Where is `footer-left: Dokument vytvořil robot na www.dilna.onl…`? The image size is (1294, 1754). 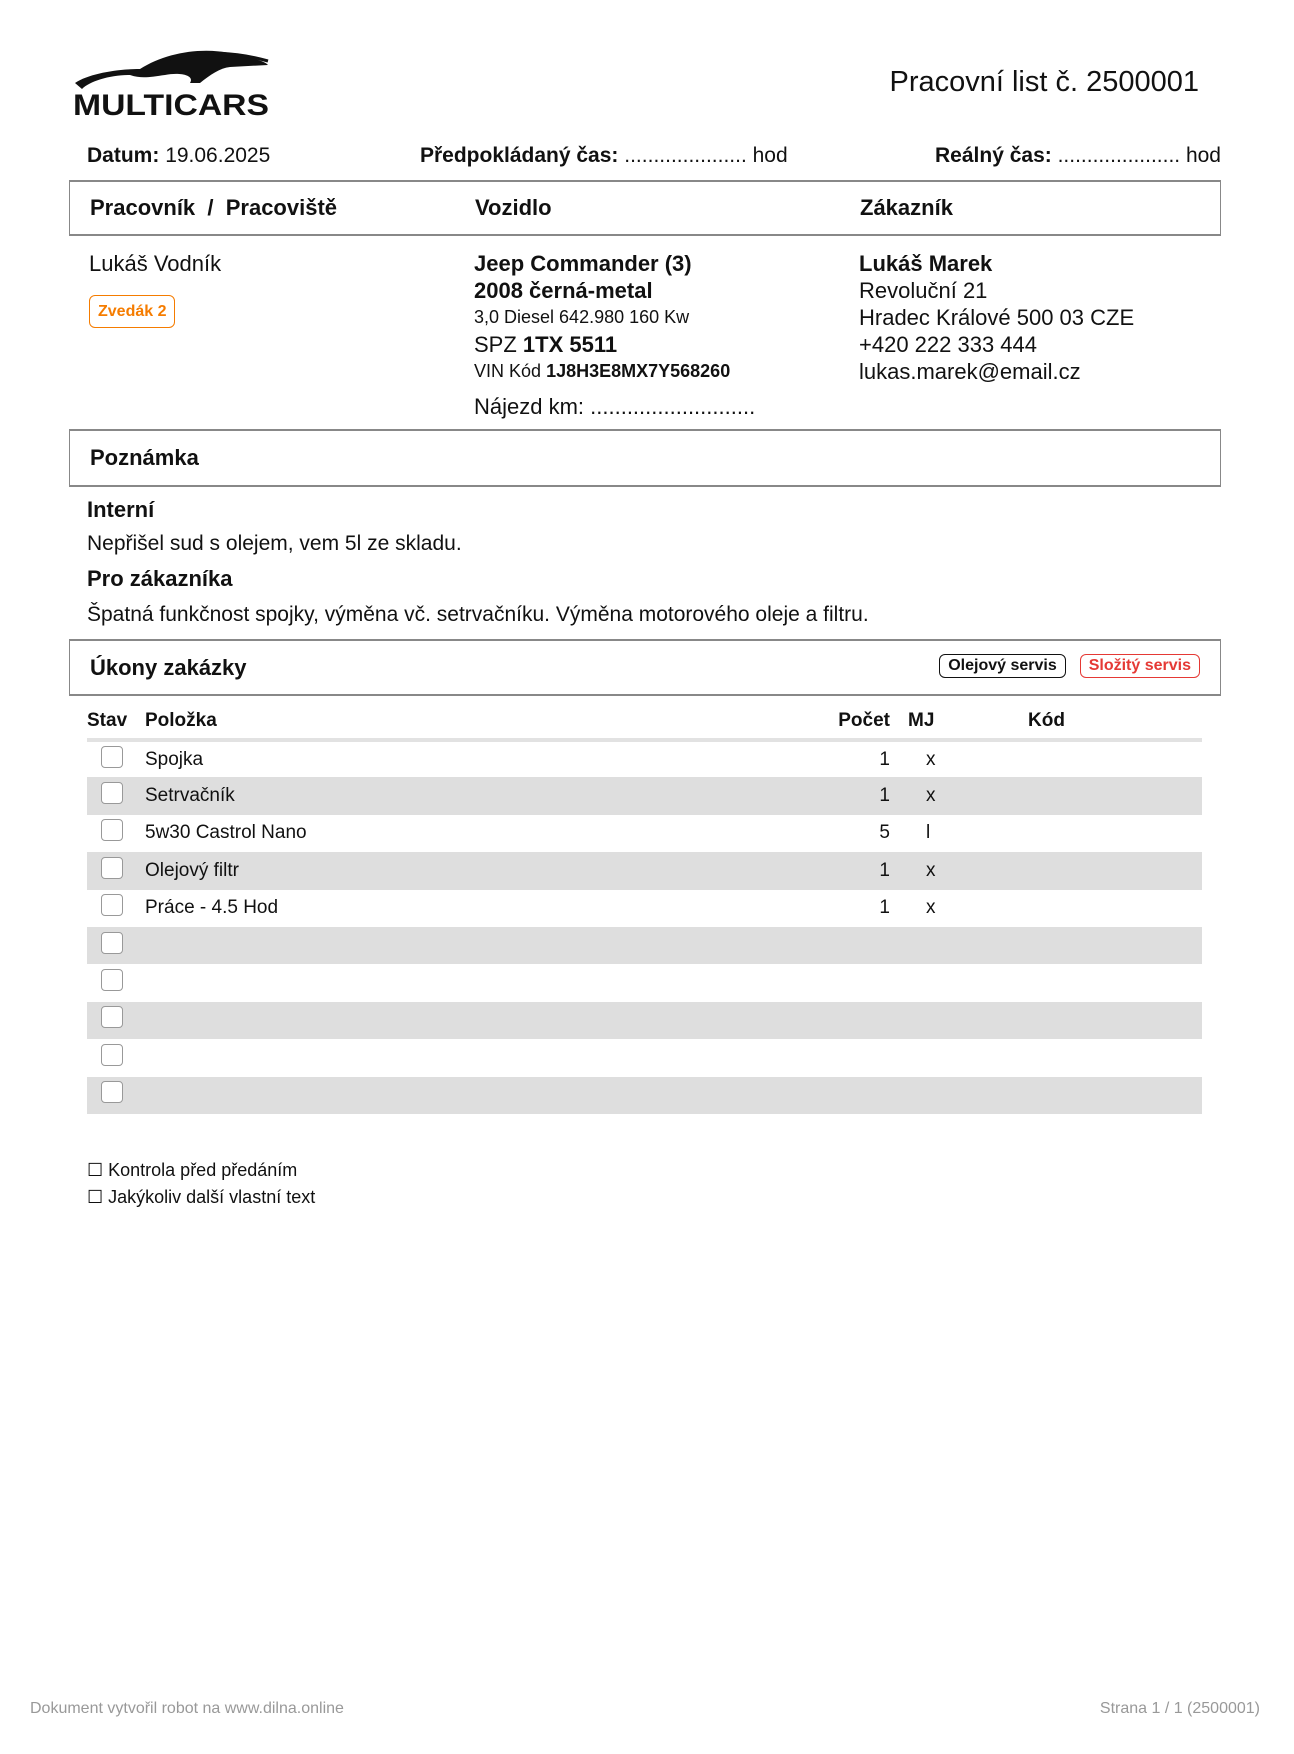 footer-left: Dokument vytvořil robot na www.dilna.onl… is located at coordinates (187, 1708).